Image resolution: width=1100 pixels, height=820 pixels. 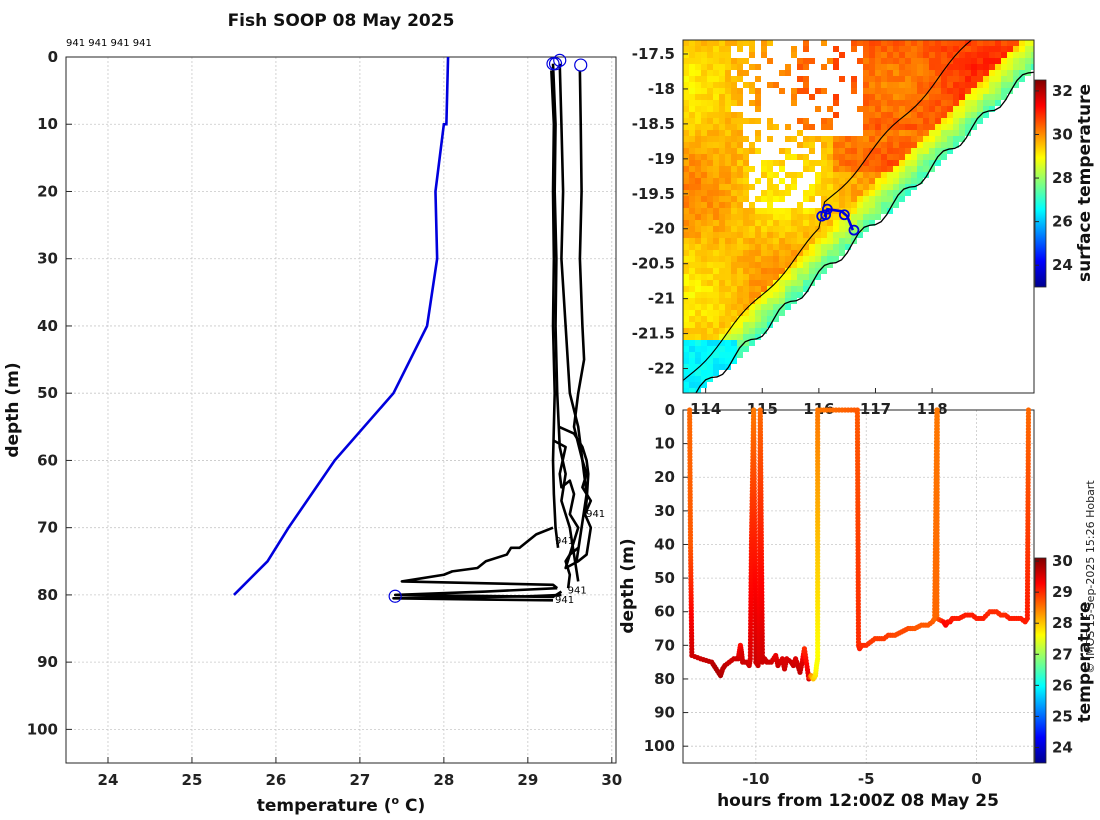 What do you see at coordinates (1085, 661) in the screenshot?
I see `section-colorbar-label: temperature` at bounding box center [1085, 661].